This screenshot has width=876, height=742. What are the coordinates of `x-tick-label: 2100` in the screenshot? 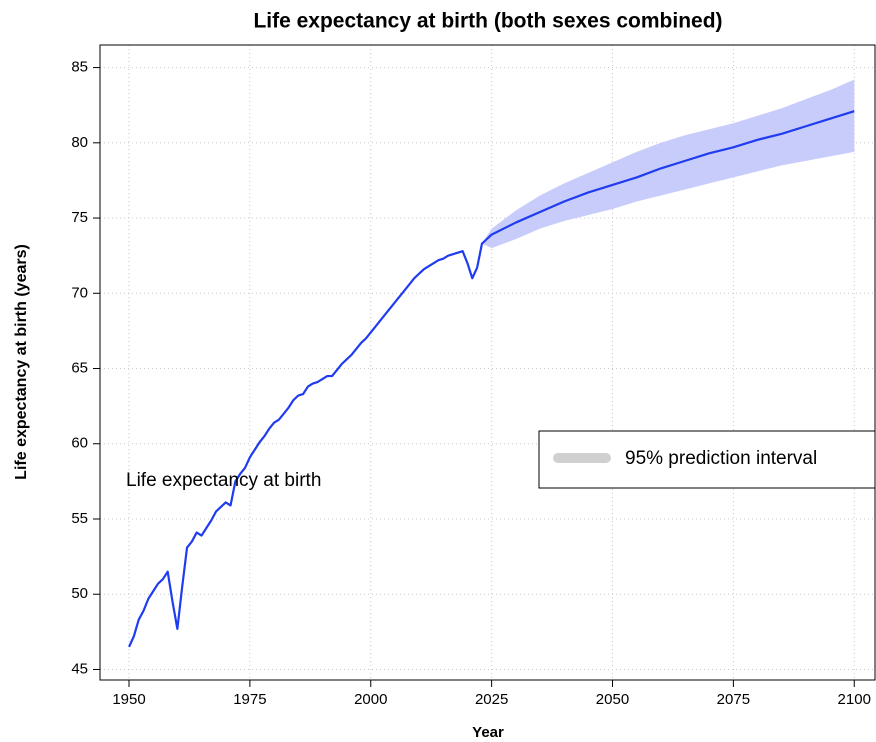 It's located at (854, 699).